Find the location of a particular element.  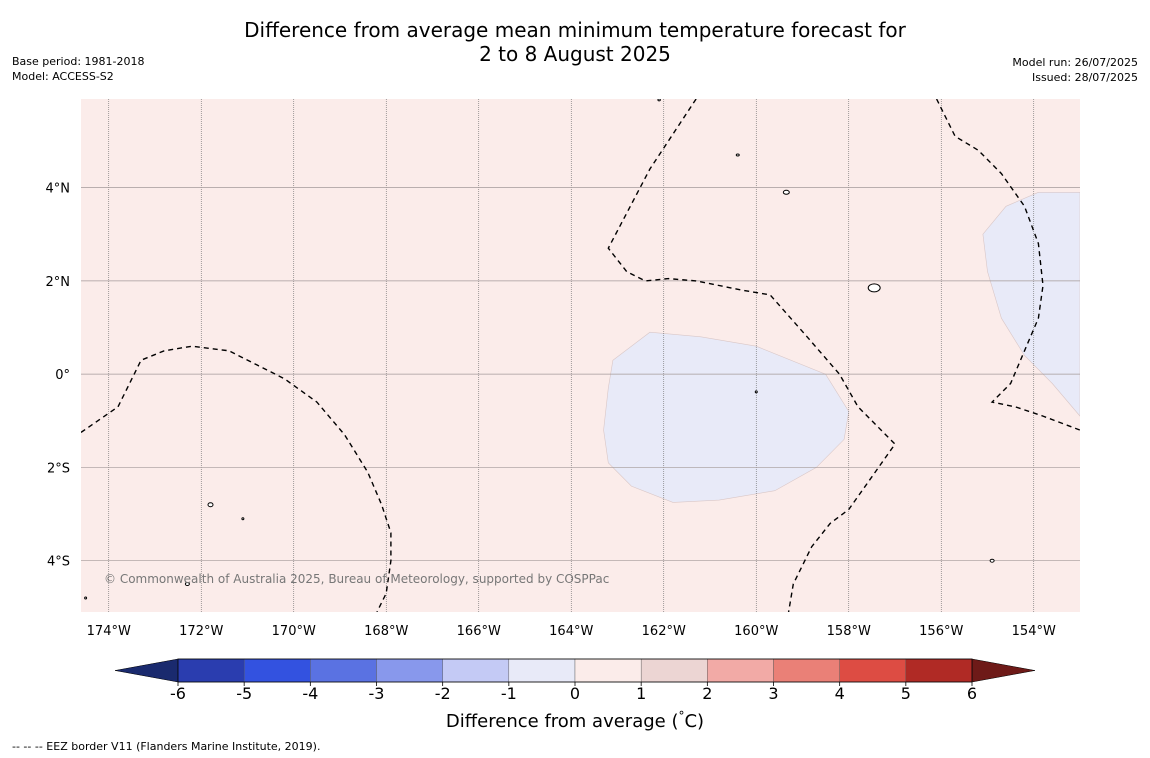

colorbar-tick-label: 1 is located at coordinates (641, 693).